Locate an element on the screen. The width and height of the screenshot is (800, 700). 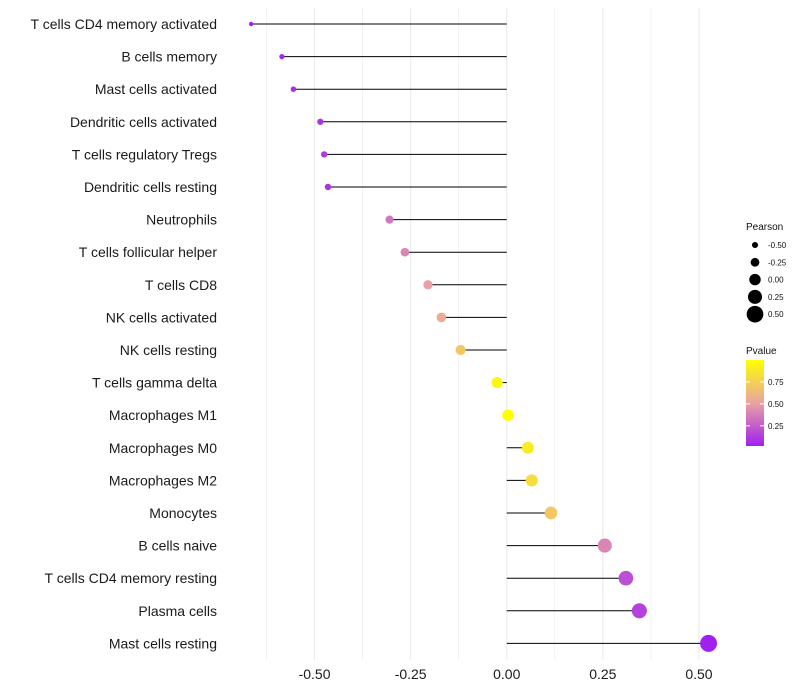
x-axis-tick-labels: -0.50 -0.25 0.00 0.25 0.50 is located at coordinates (506, 674).